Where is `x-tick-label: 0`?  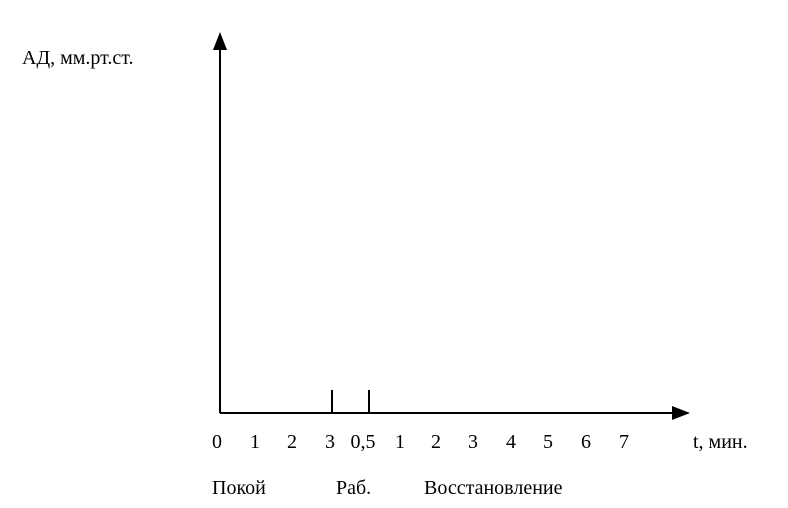
x-tick-label: 0 is located at coordinates (217, 442).